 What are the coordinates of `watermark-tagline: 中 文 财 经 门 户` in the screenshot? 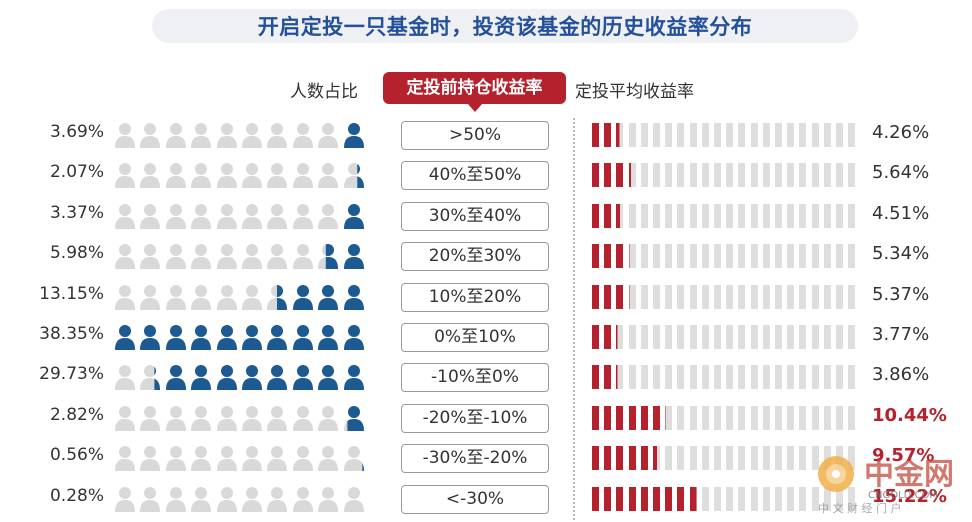 It's located at (859, 508).